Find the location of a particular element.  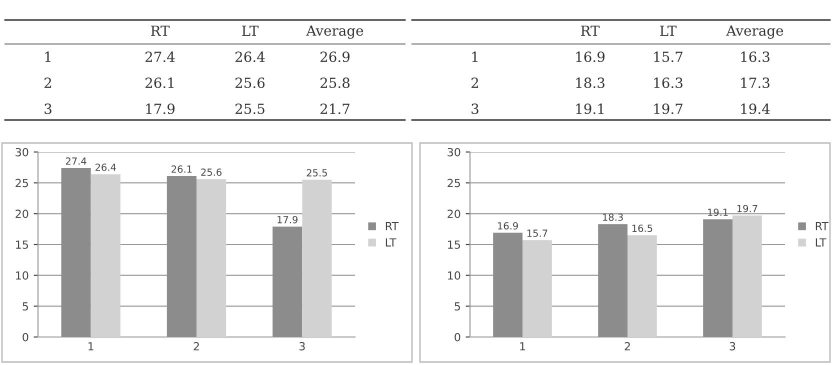

text: 21.7 is located at coordinates (335, 109).